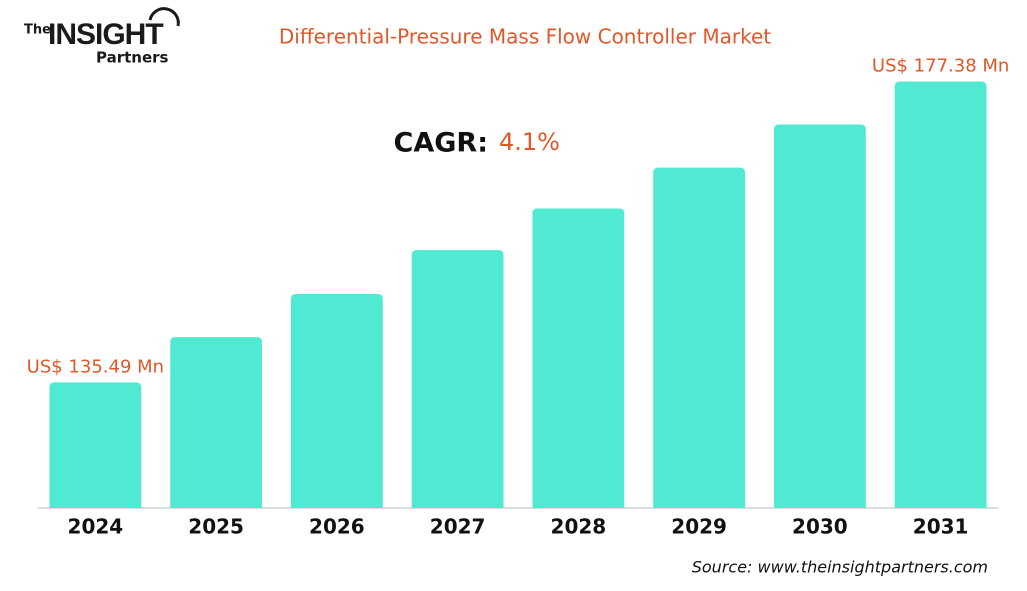 The height and width of the screenshot is (591, 1027). What do you see at coordinates (699, 527) in the screenshot?
I see `x-tick-label: 2029` at bounding box center [699, 527].